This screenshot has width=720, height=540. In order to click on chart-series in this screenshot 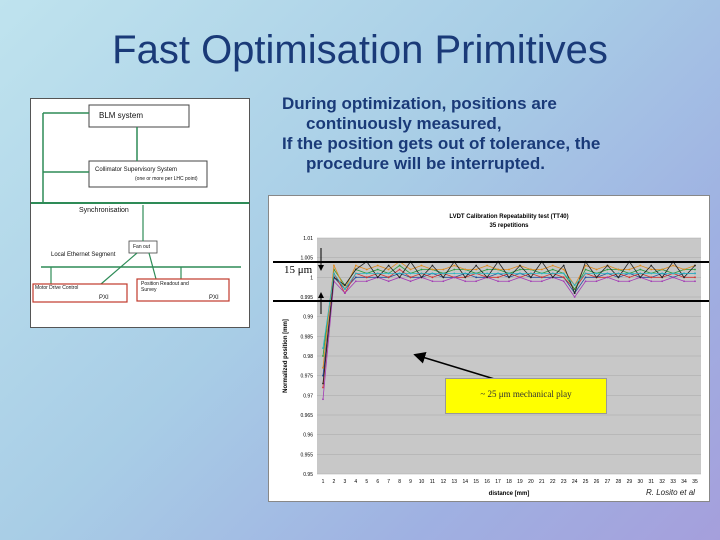, I will do `click(509, 330)`.